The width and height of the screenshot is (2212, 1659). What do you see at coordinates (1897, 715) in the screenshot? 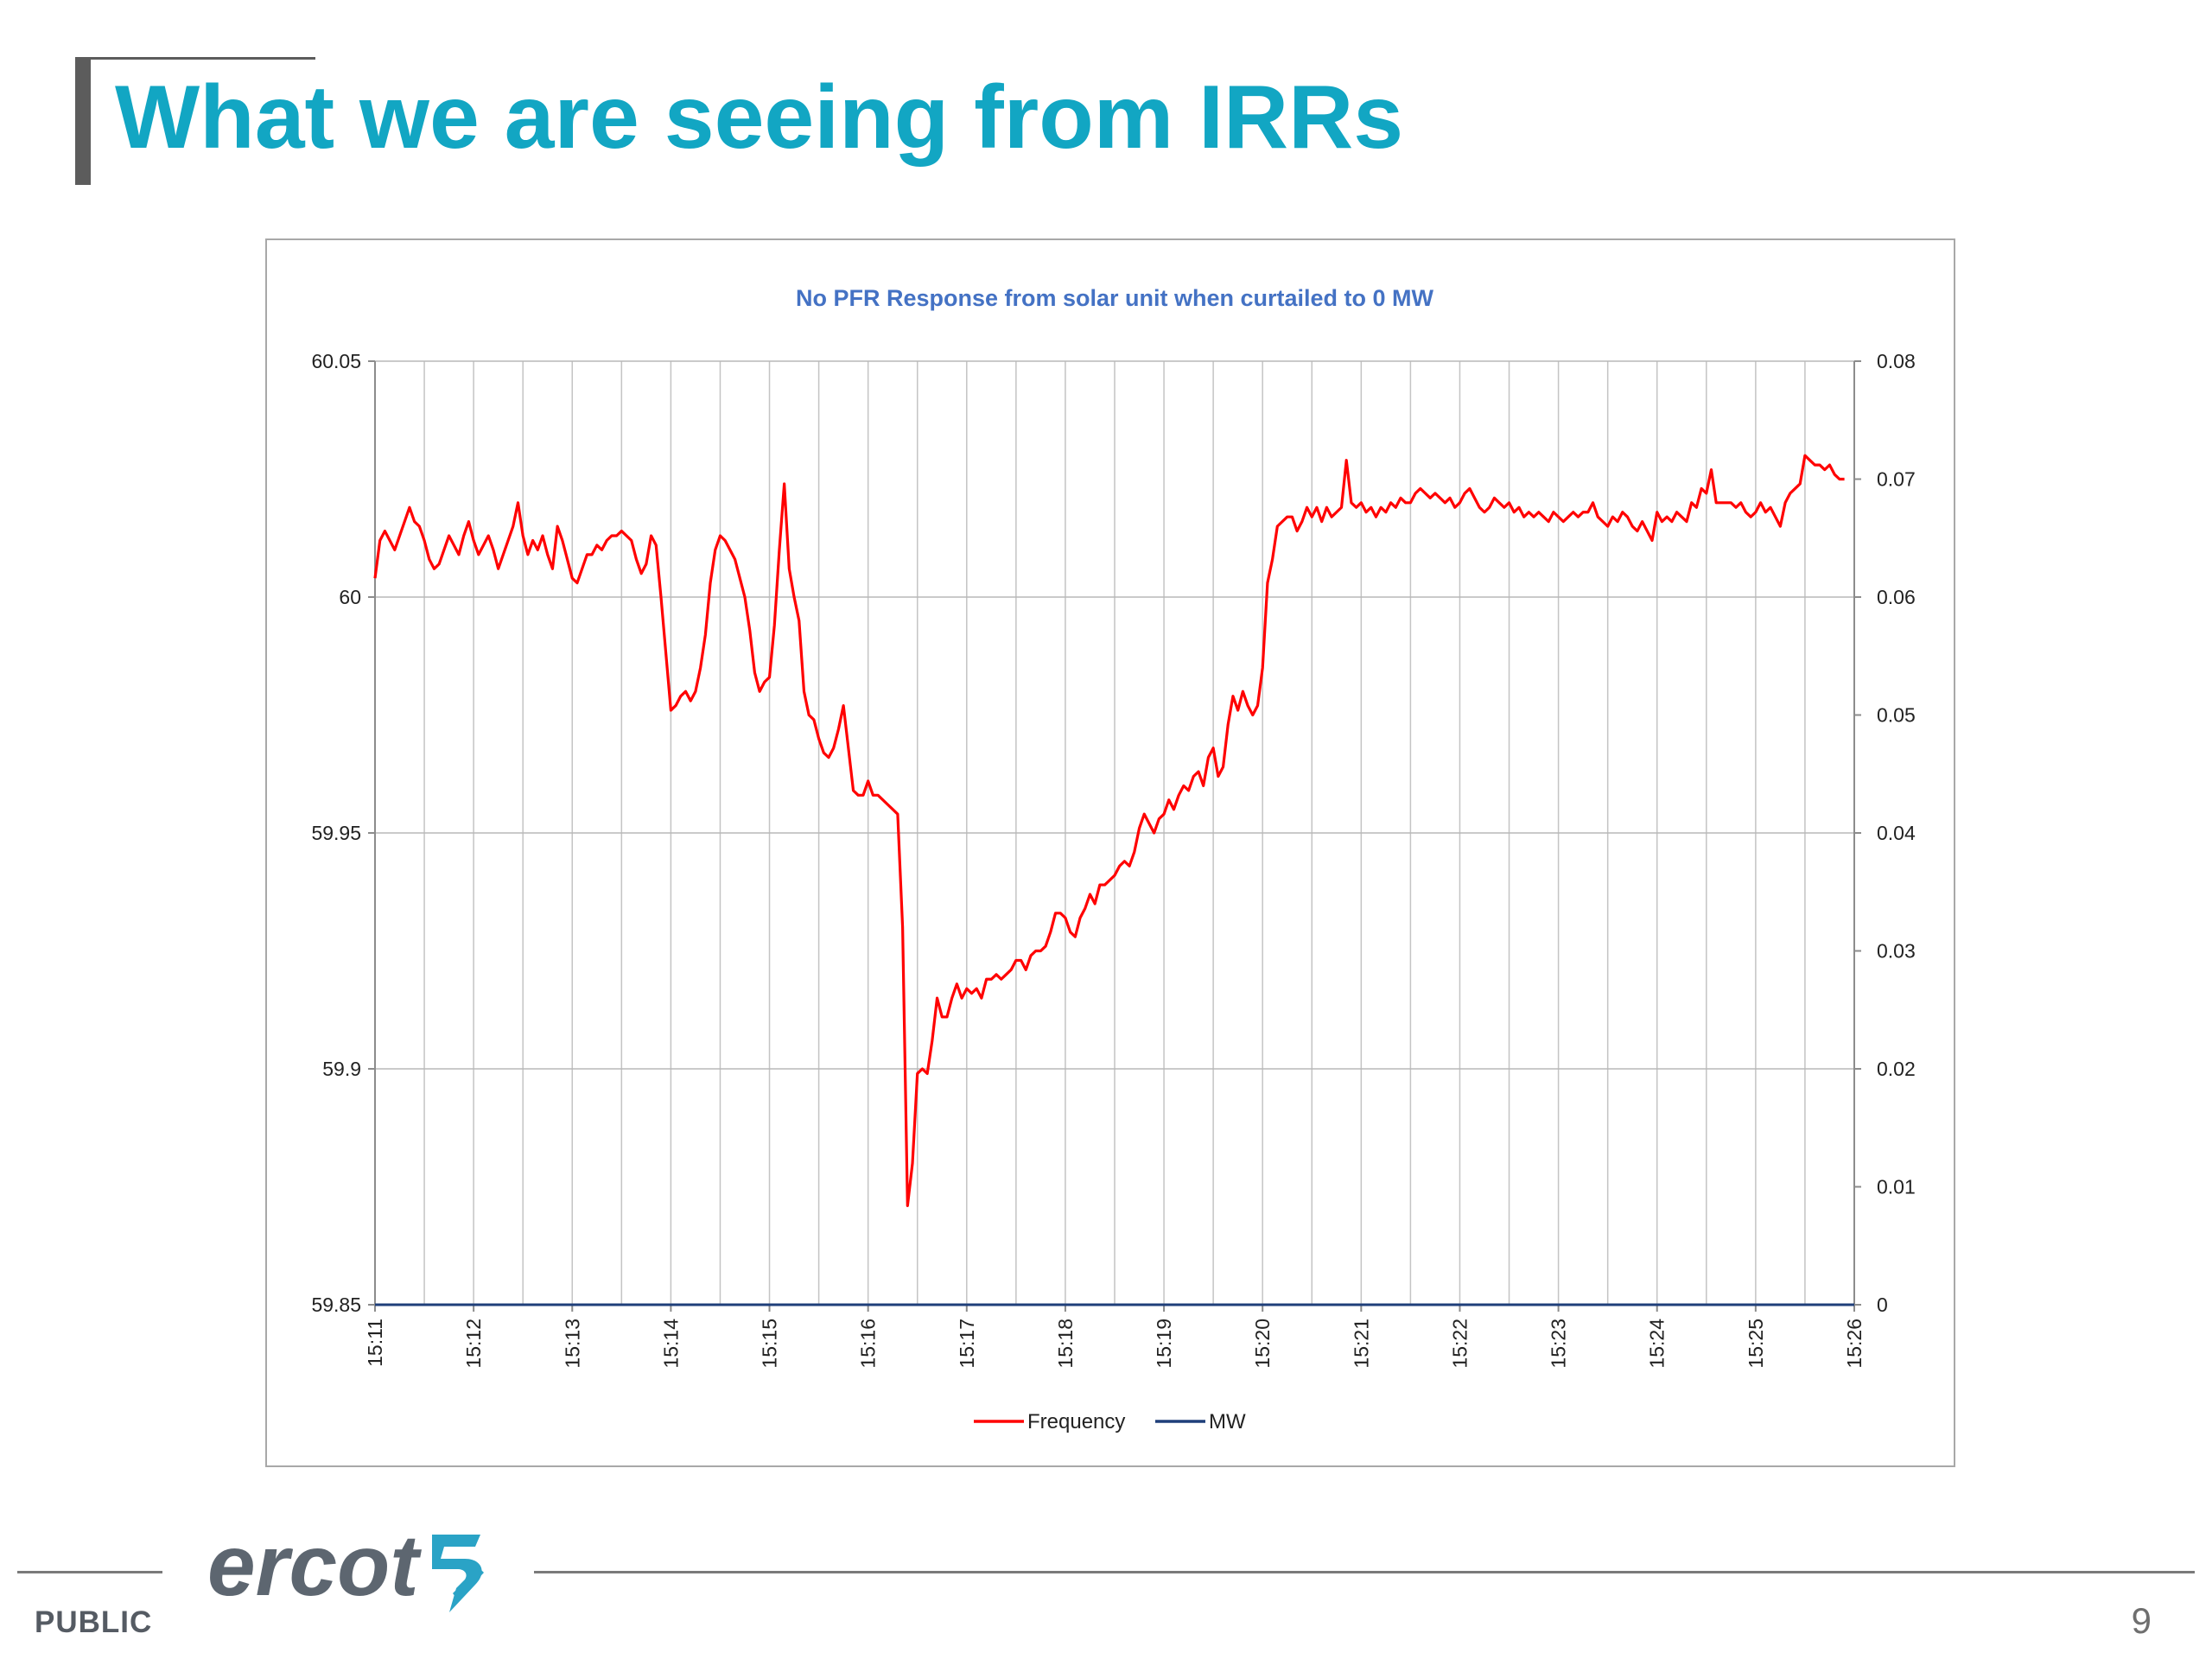
I see `y-right-tick-label: 0.05` at bounding box center [1897, 715].